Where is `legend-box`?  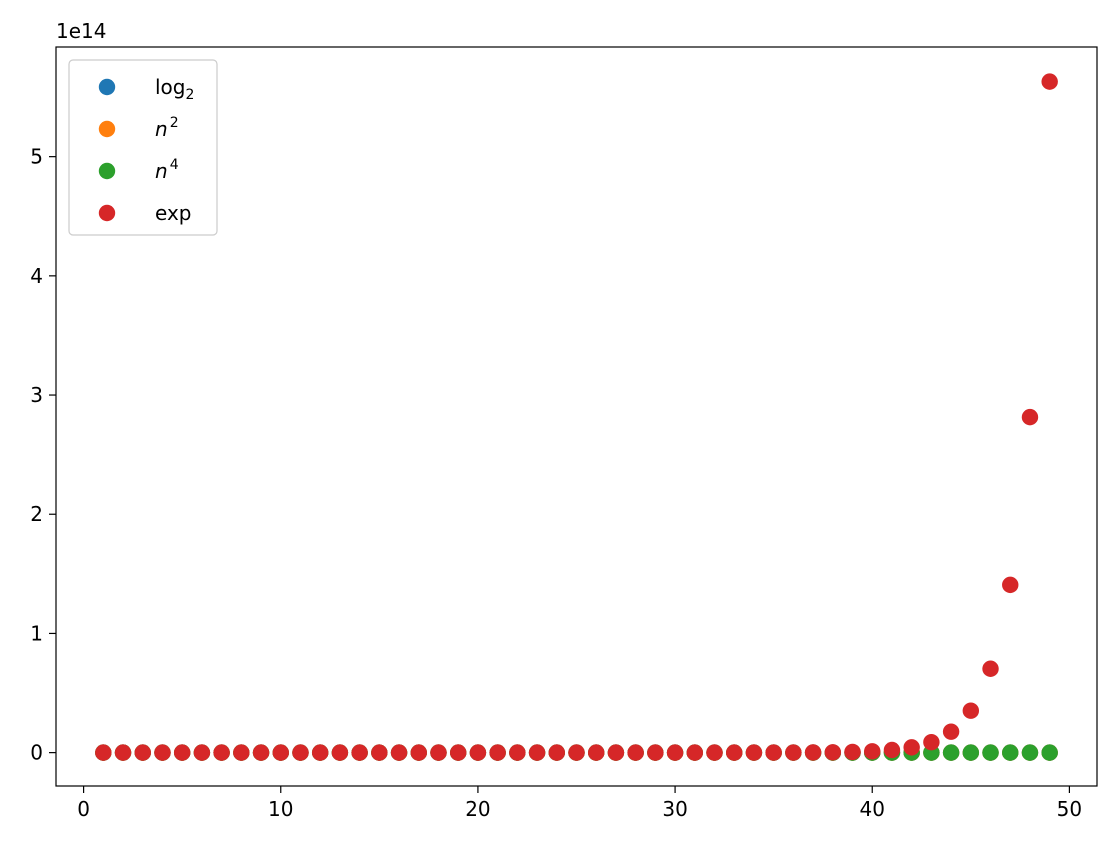 legend-box is located at coordinates (143, 147).